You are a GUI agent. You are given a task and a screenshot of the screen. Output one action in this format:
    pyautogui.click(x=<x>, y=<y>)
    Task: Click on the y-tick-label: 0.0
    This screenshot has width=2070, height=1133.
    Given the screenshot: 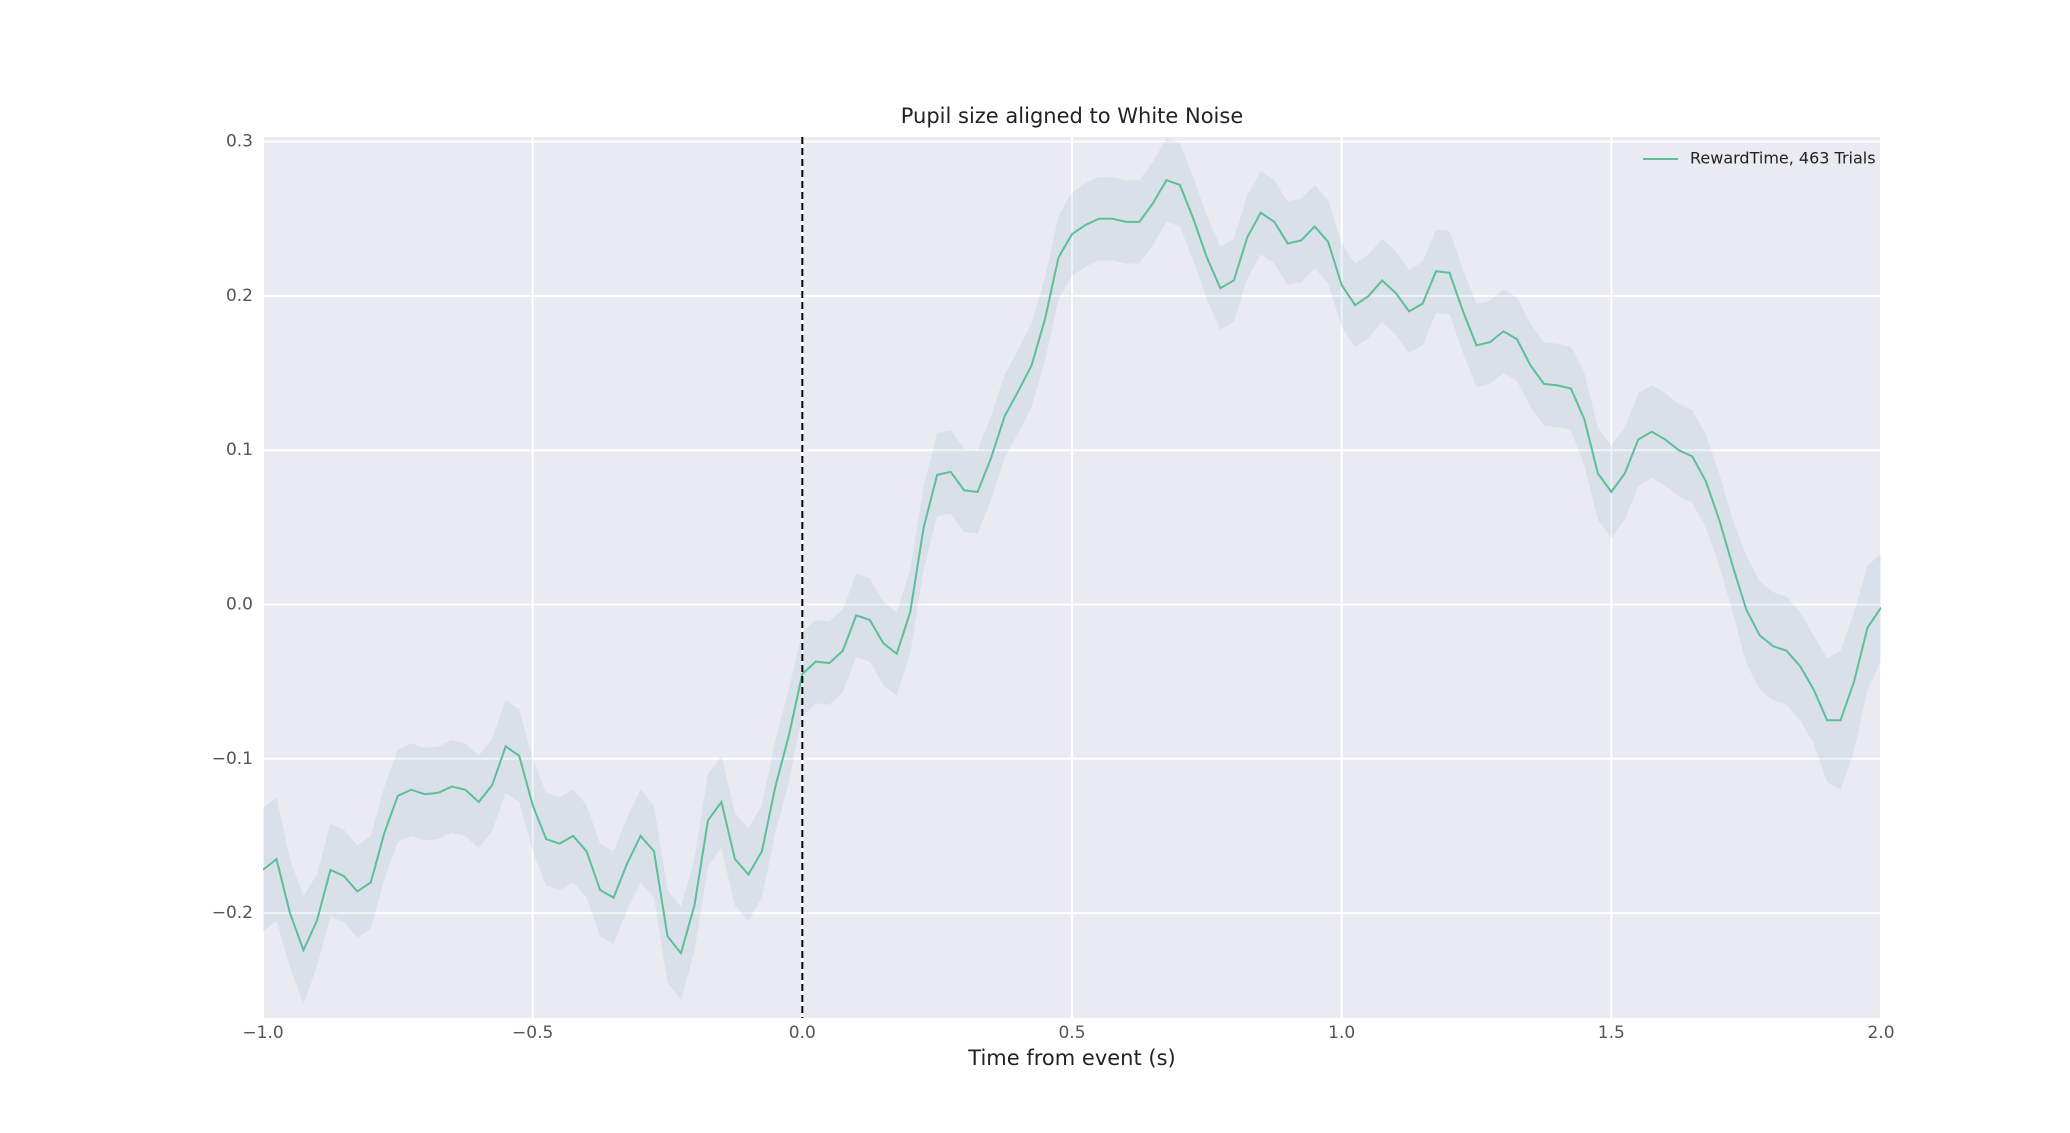 What is the action you would take?
    pyautogui.click(x=239, y=605)
    